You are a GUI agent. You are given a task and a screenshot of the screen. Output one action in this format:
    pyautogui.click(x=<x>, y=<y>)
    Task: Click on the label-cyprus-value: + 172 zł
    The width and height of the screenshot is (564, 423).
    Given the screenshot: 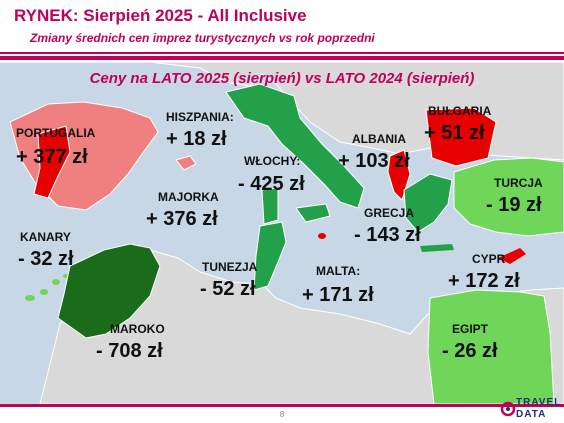 What is the action you would take?
    pyautogui.click(x=484, y=281)
    